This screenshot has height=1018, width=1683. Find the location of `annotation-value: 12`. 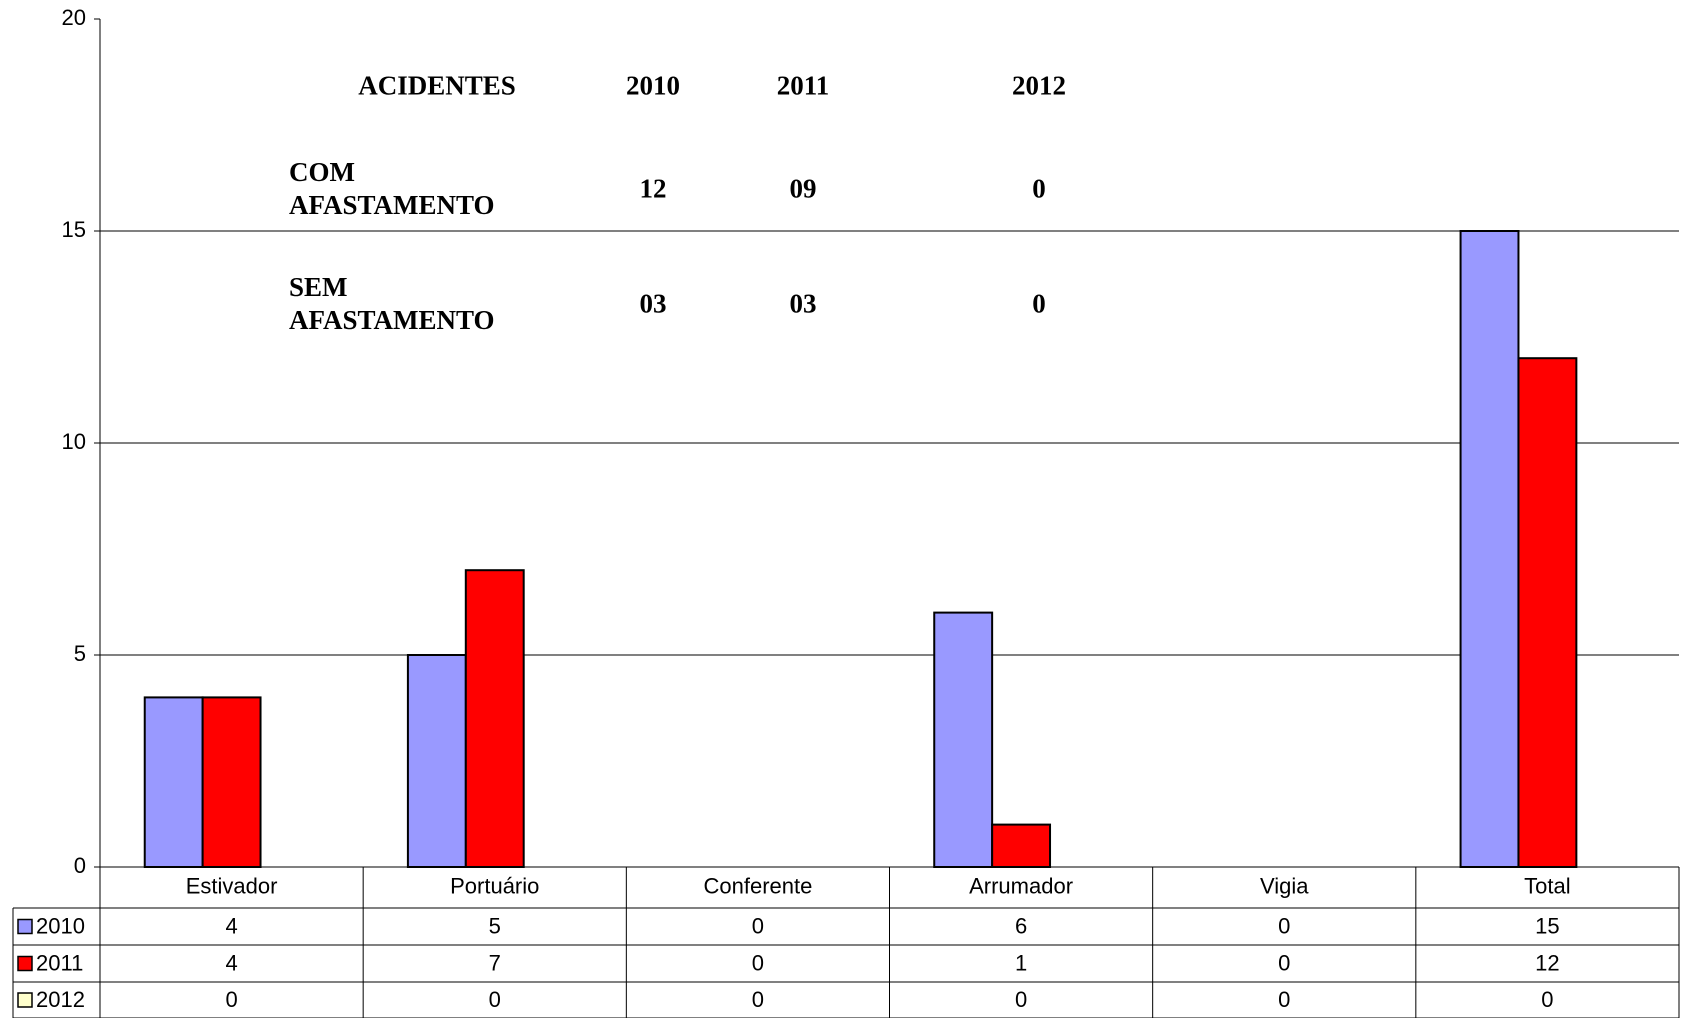

annotation-value: 12 is located at coordinates (653, 188).